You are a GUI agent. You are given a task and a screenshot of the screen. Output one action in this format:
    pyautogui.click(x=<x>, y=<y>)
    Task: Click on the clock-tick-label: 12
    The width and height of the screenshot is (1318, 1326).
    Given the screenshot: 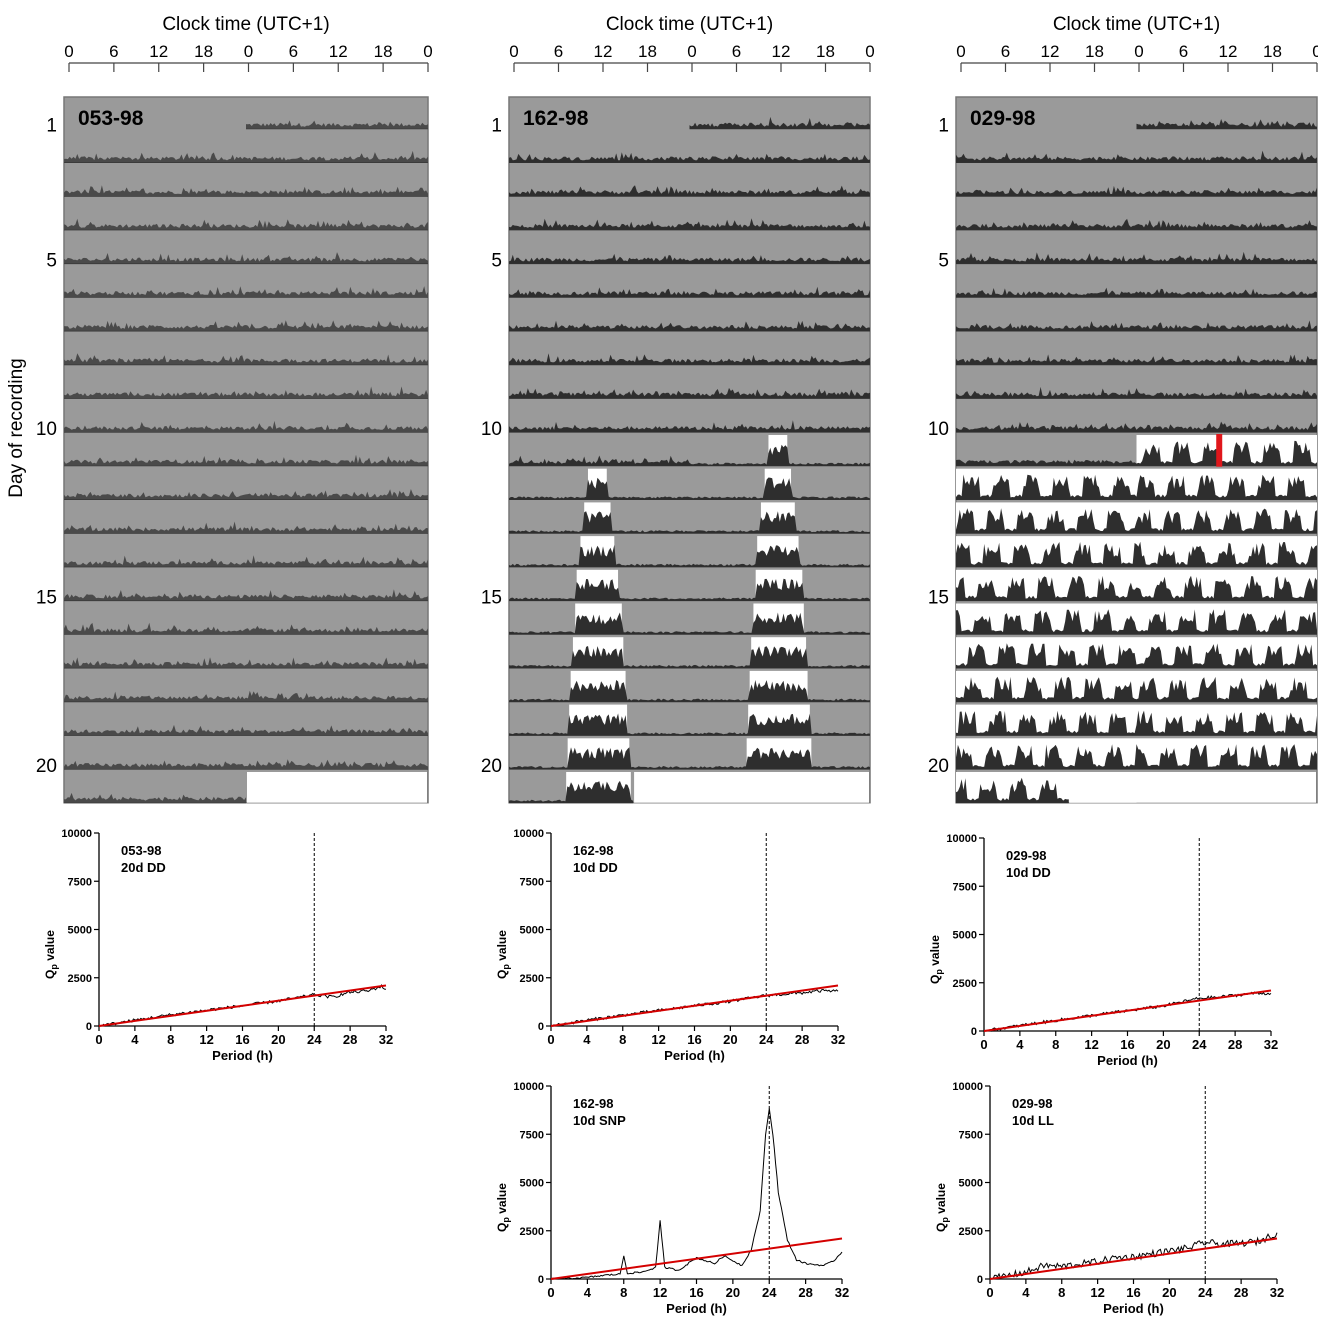 What is the action you would take?
    pyautogui.click(x=1228, y=51)
    